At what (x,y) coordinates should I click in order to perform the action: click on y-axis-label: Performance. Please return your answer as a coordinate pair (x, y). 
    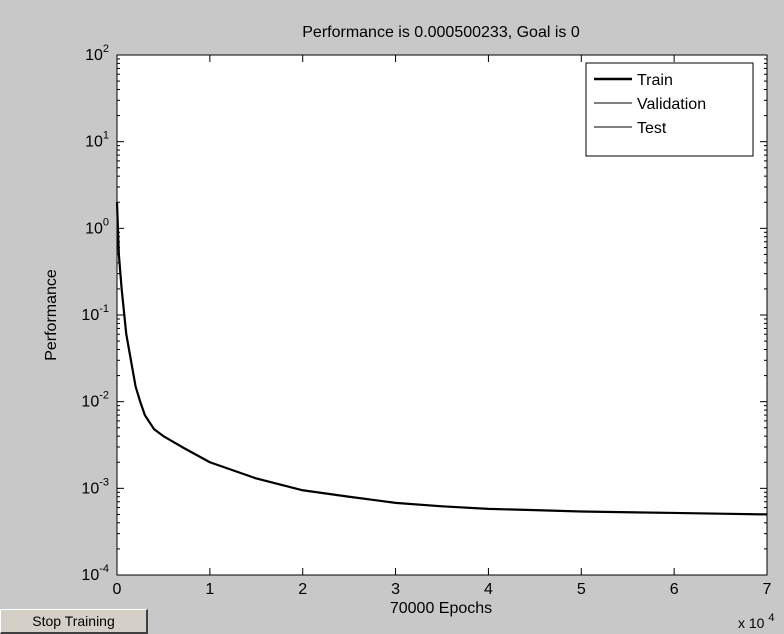
    Looking at the image, I should click on (51, 315).